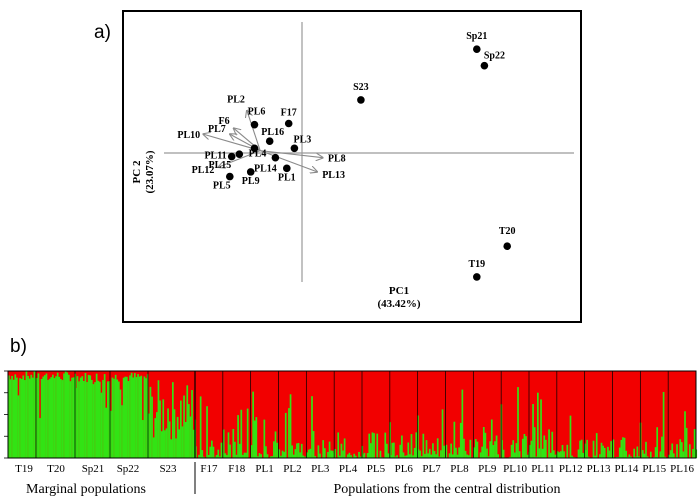 The image size is (700, 499). What do you see at coordinates (188, 135) in the screenshot?
I see `vector-label: PL10` at bounding box center [188, 135].